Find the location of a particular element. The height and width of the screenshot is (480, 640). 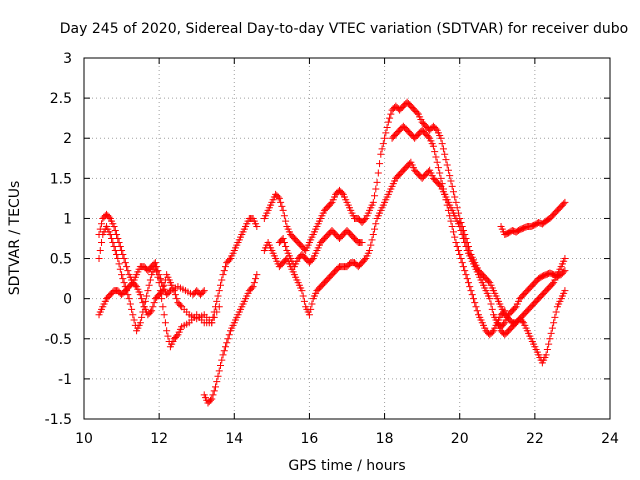

x-tick-label: 20 is located at coordinates (460, 439).